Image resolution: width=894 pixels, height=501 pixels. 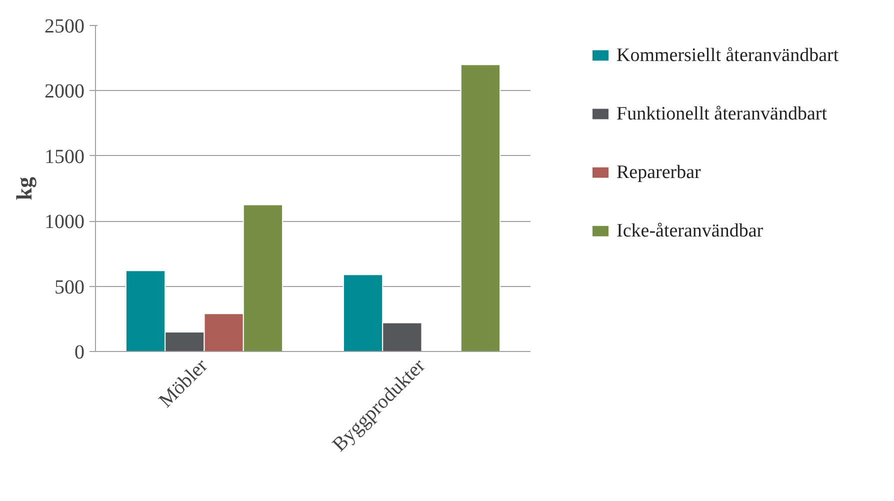 What do you see at coordinates (722, 113) in the screenshot?
I see `legend-label: Funktionellt återanvändbart` at bounding box center [722, 113].